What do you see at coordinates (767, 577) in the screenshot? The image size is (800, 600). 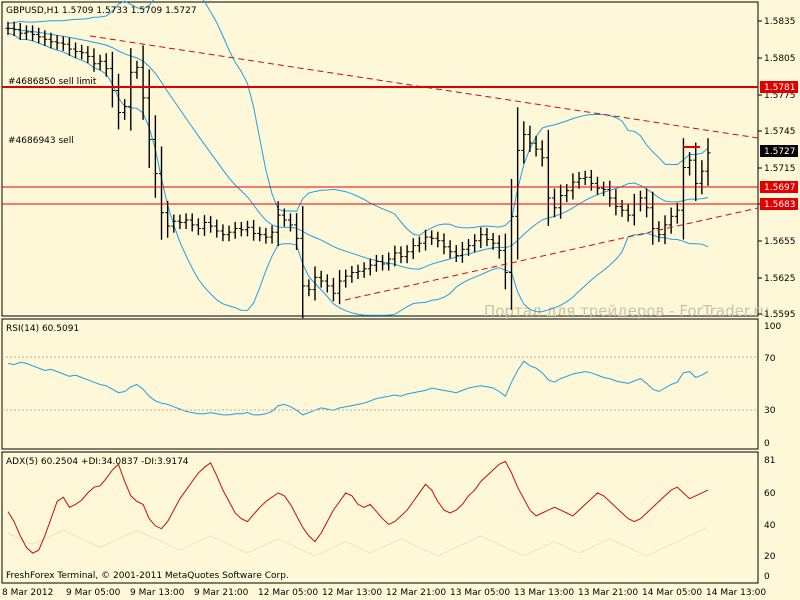 I see `adx-tick: 0` at bounding box center [767, 577].